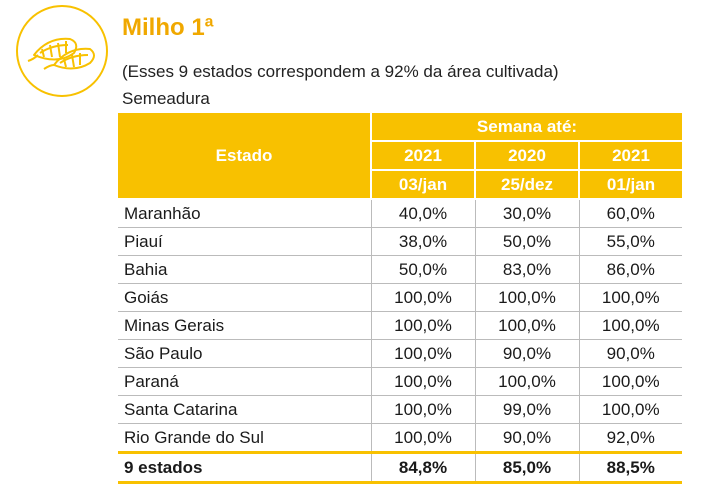 The height and width of the screenshot is (502, 724). I want to click on value-cell: 38,0%, so click(423, 241).